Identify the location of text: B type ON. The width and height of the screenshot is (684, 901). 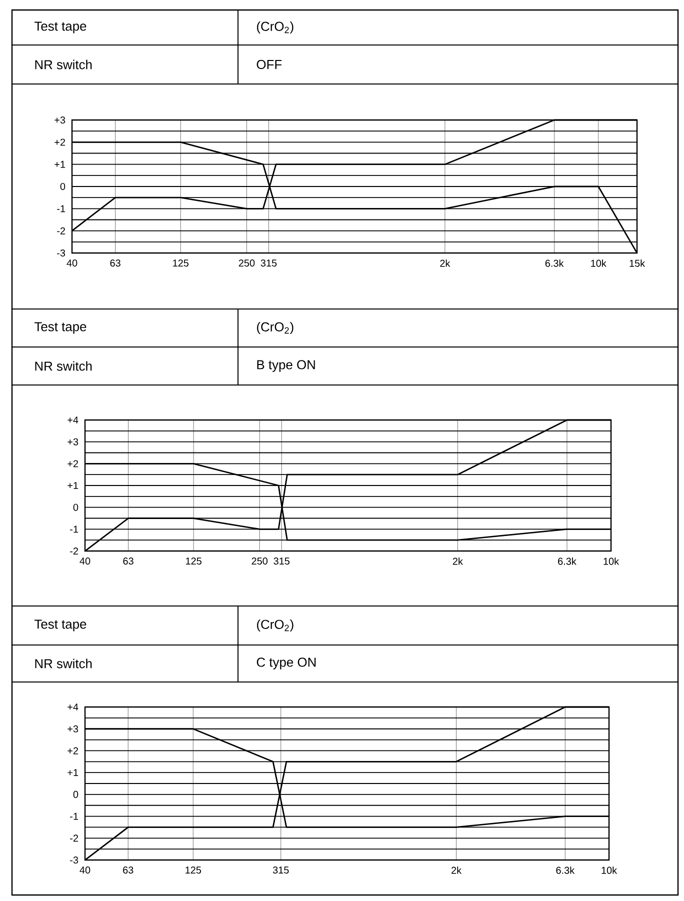
(286, 366).